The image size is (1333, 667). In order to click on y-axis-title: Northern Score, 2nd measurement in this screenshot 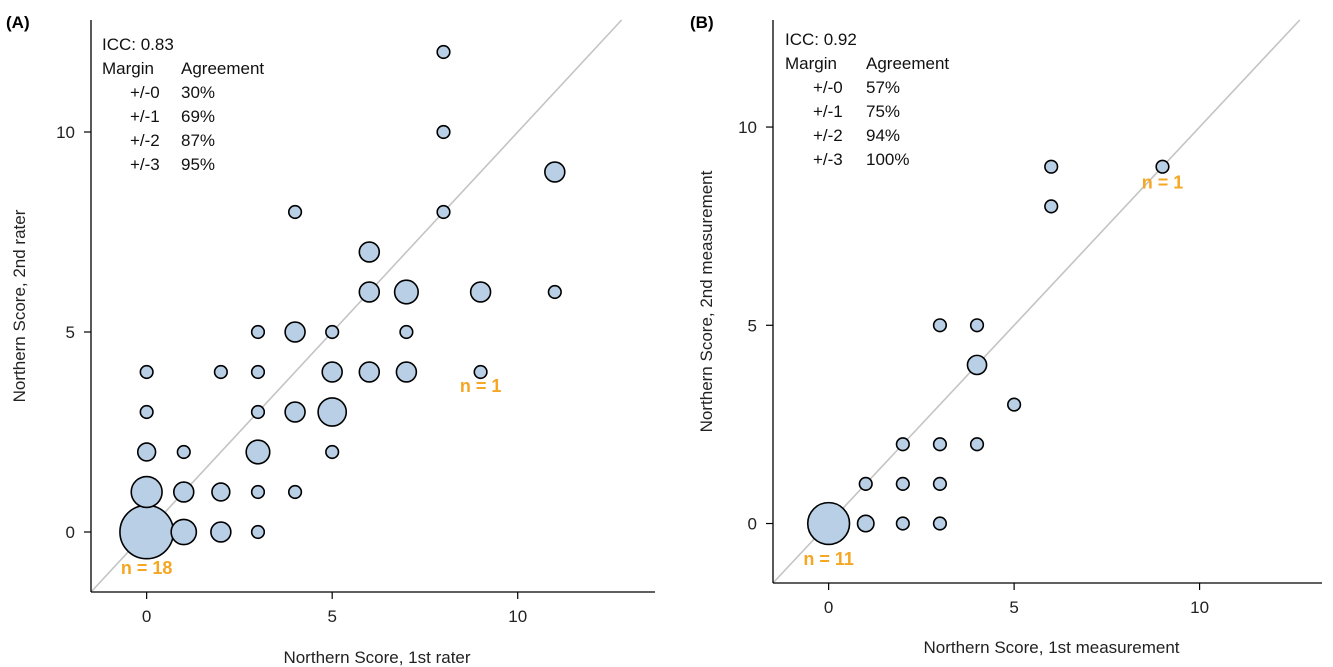, I will do `click(706, 301)`.